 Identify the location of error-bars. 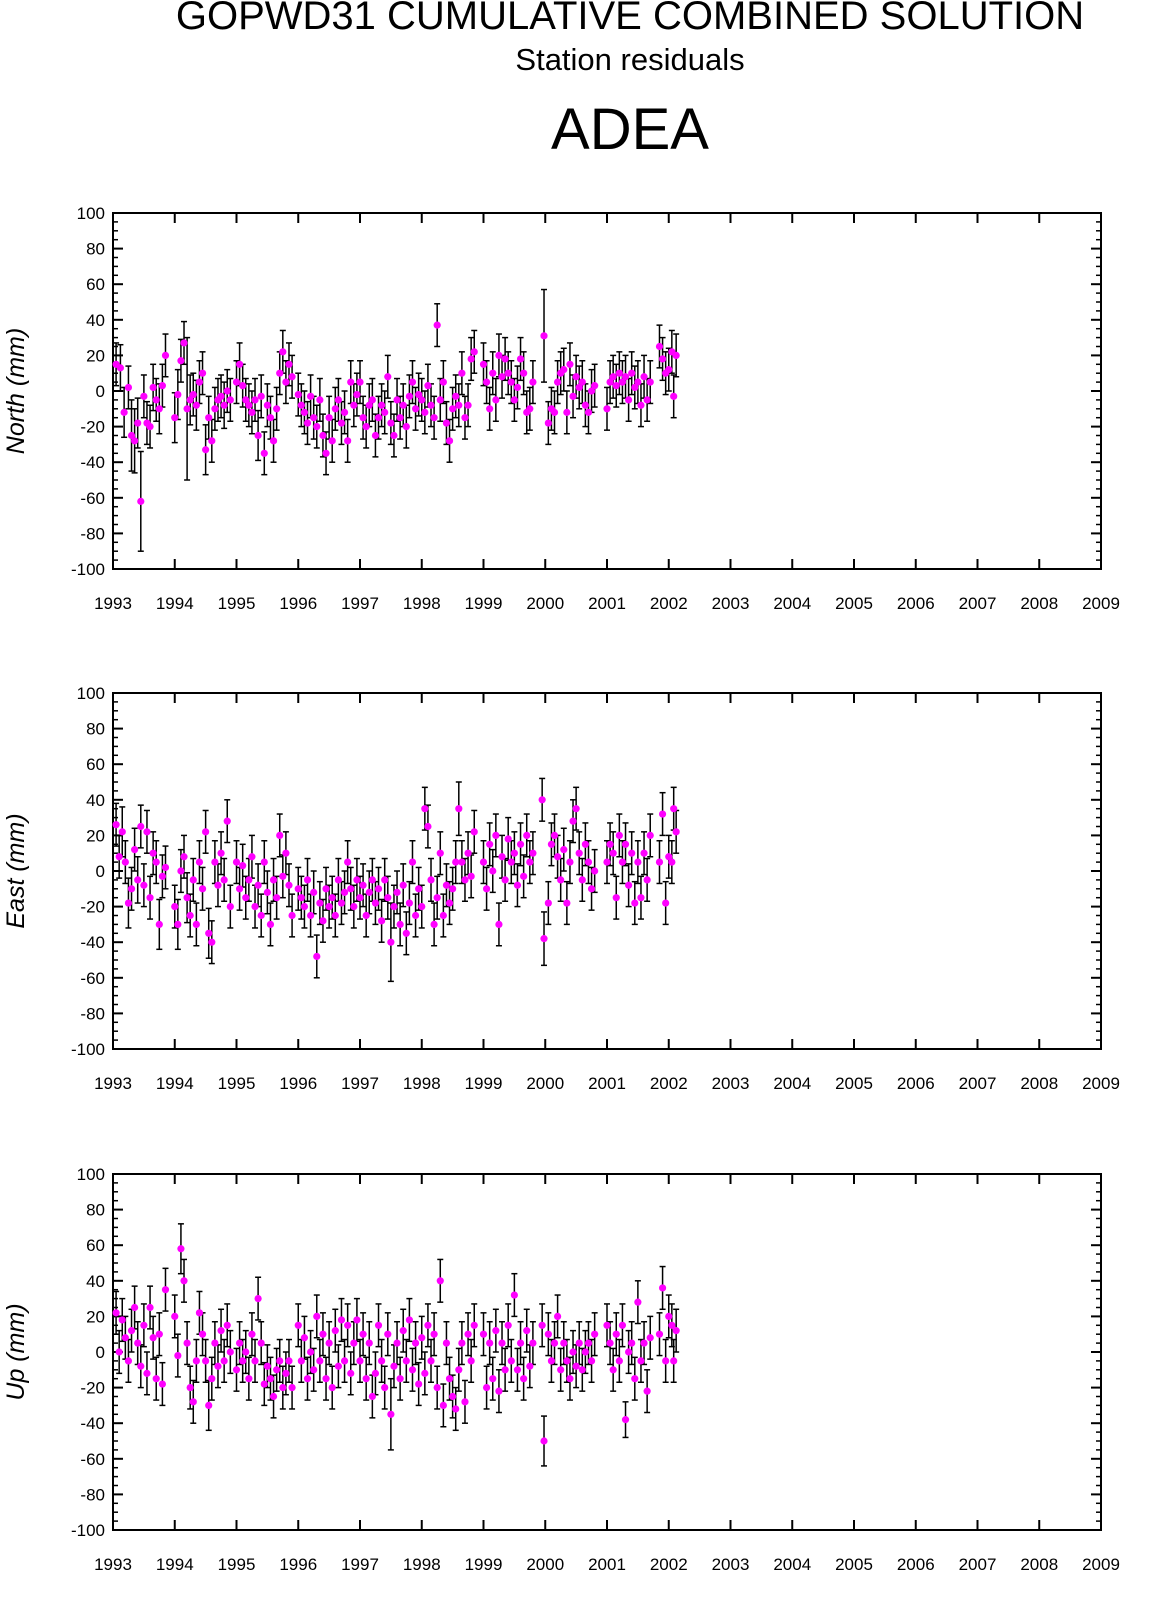
(396, 880).